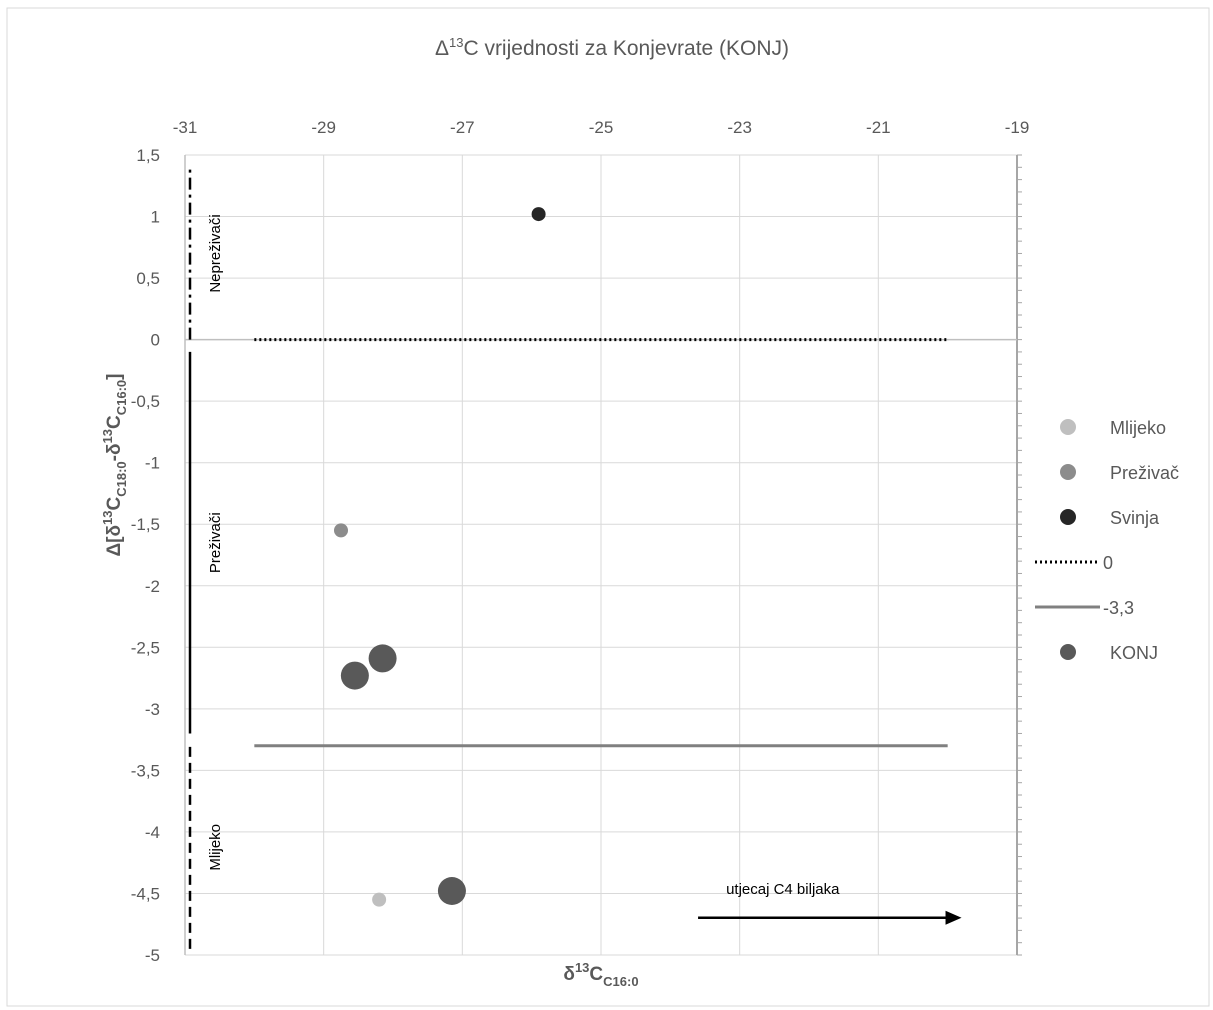 The image size is (1213, 1010). I want to click on x-axis-label: δ13CC16:0, so click(600, 974).